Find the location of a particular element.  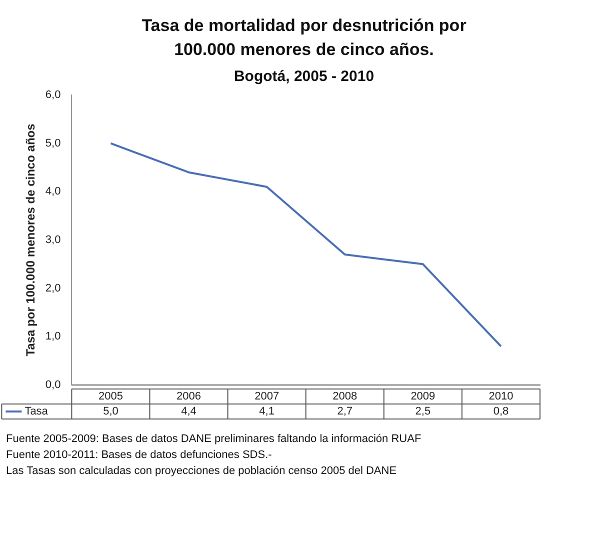

y-tick-label: 0,0 is located at coordinates (53, 385).